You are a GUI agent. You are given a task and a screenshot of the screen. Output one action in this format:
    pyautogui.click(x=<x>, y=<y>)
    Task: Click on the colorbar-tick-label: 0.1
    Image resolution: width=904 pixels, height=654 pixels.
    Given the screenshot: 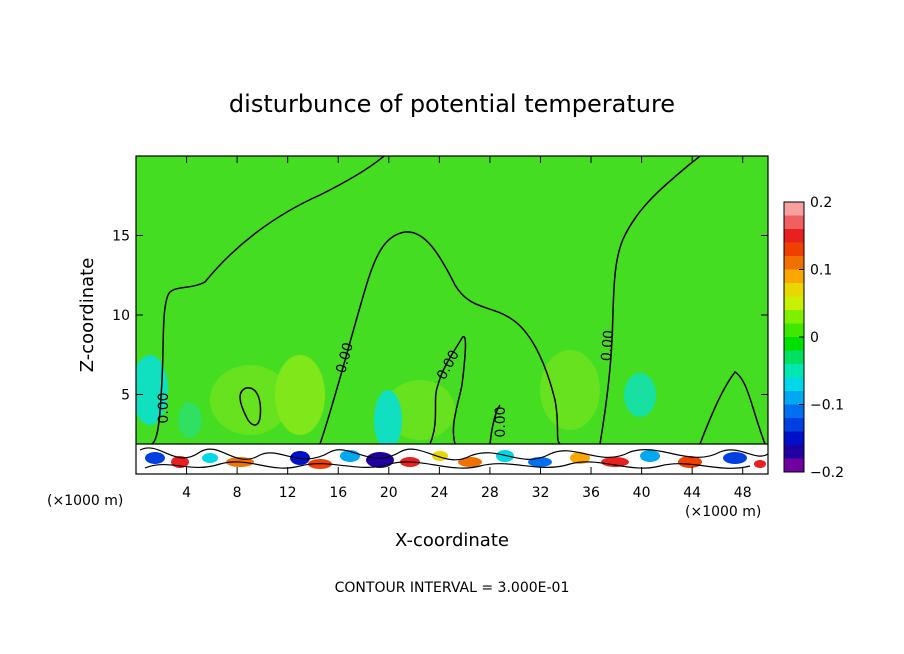 What is the action you would take?
    pyautogui.click(x=821, y=271)
    